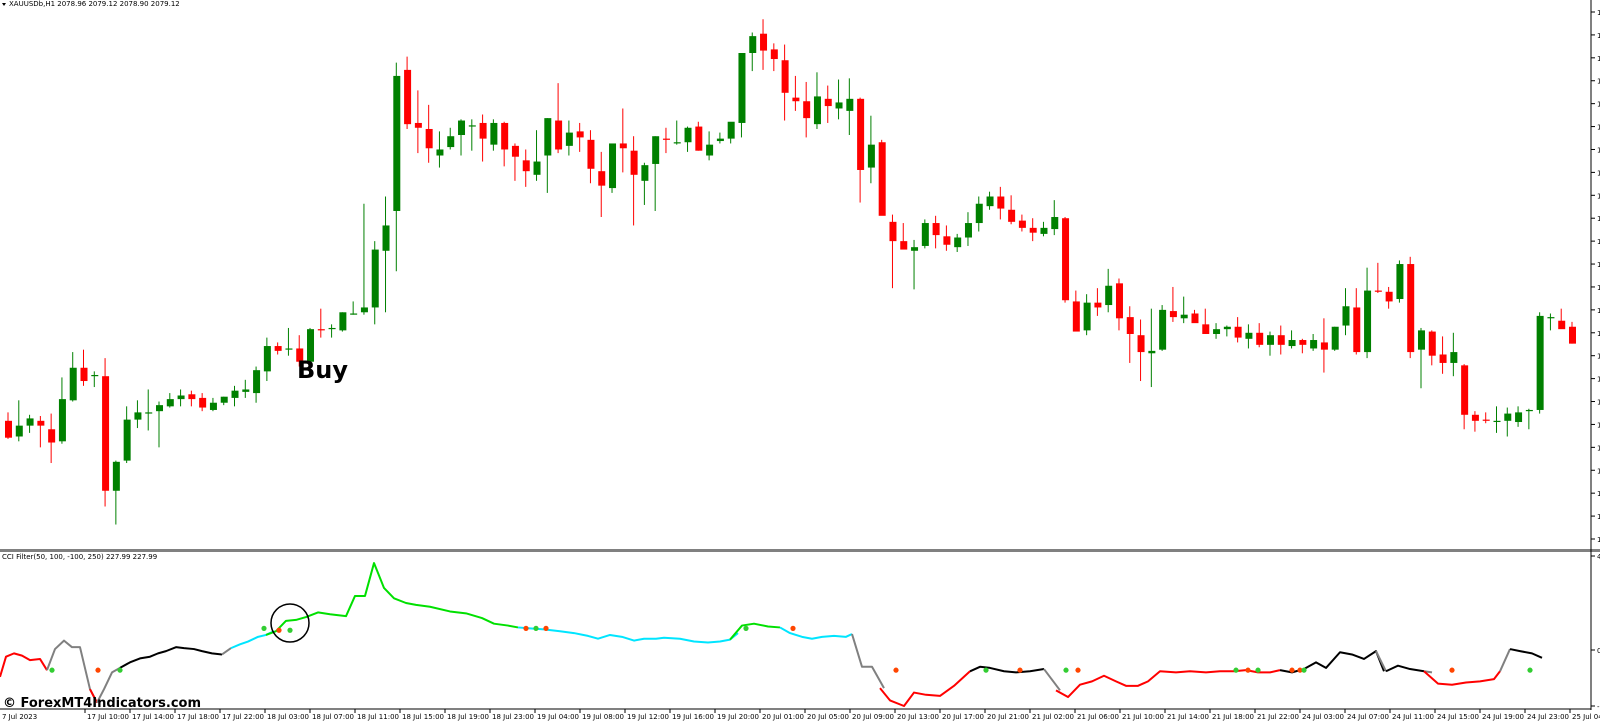 The image size is (1600, 721). What do you see at coordinates (1598, 59) in the screenshot?
I see `price-tick-label: 1984.7` at bounding box center [1598, 59].